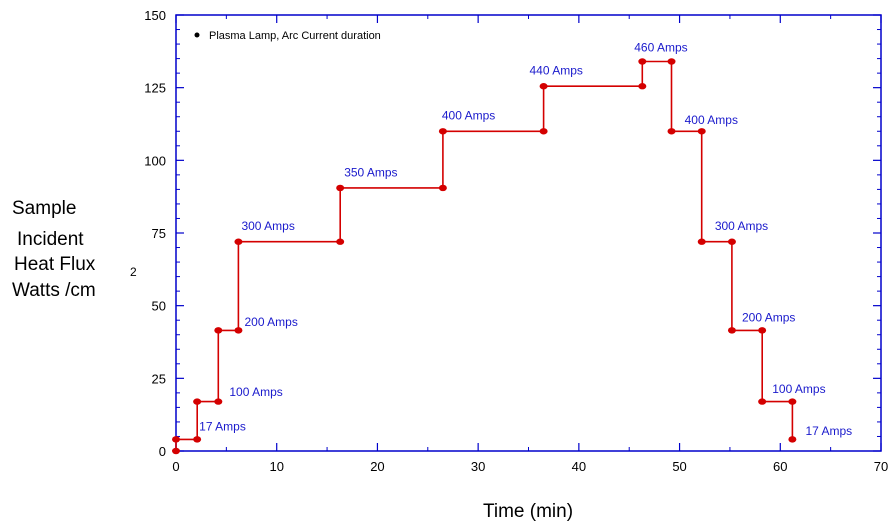 The height and width of the screenshot is (527, 889). What do you see at coordinates (377, 466) in the screenshot?
I see `x-tick-label: 20` at bounding box center [377, 466].